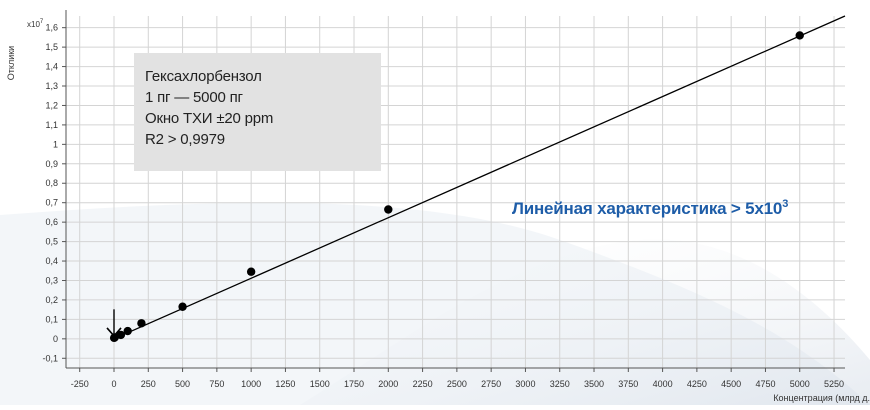 This screenshot has height=410, width=870. Describe the element at coordinates (354, 384) in the screenshot. I see `x-tick-label: 1750` at that location.